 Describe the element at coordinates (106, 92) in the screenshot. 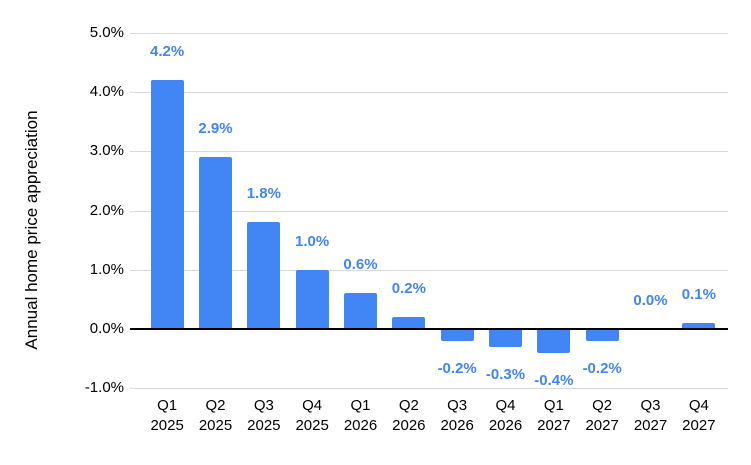

I see `y-tick-label: 4.0%` at that location.